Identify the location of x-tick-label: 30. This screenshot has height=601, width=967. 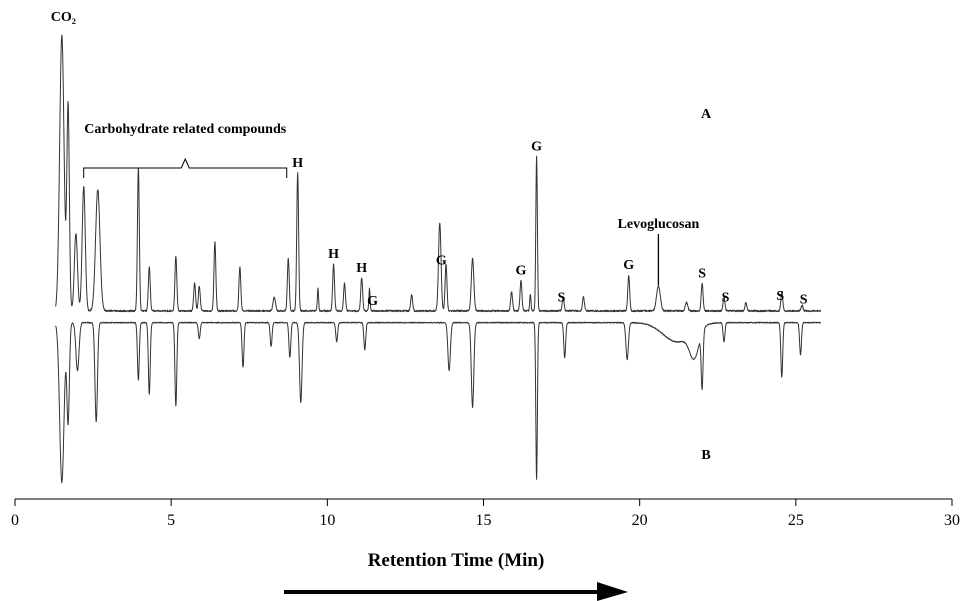
(952, 520).